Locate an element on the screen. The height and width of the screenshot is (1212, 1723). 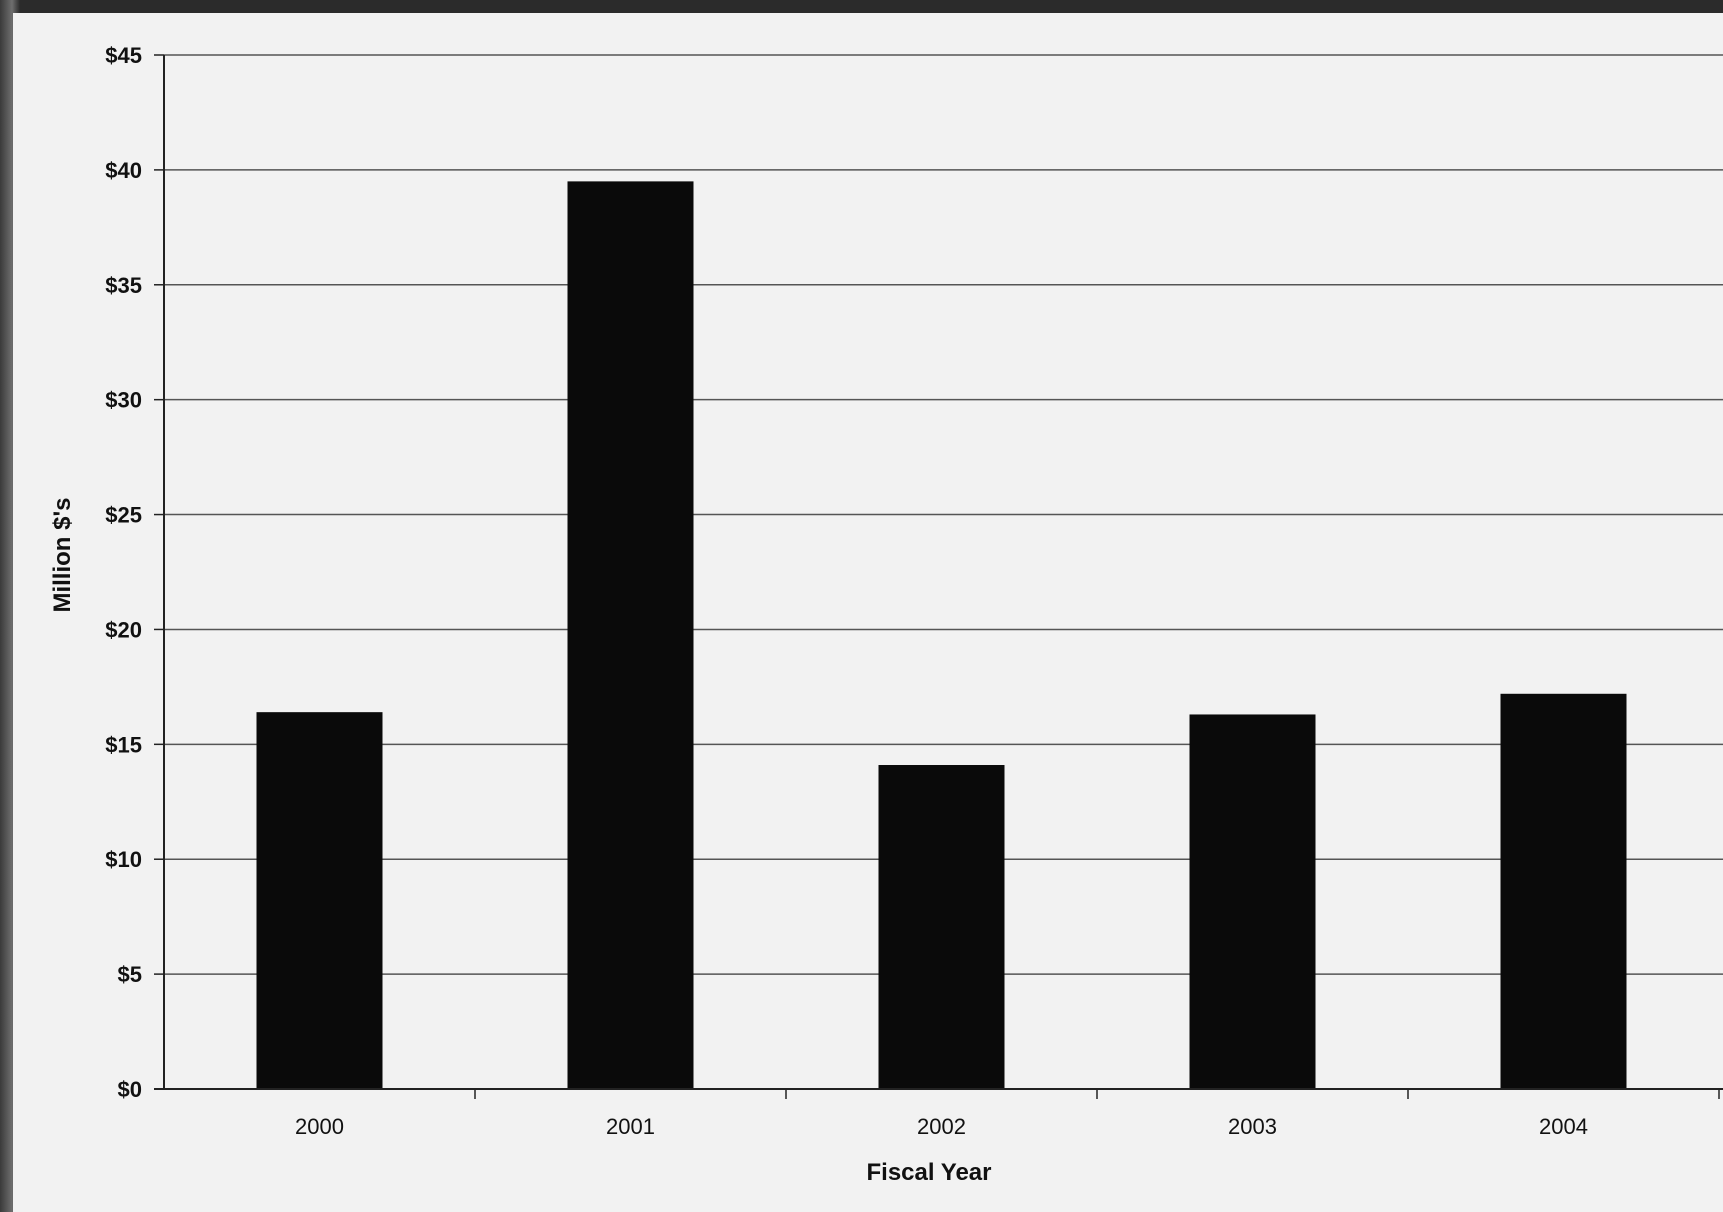
x-tick-label: 2004 is located at coordinates (1563, 1126).